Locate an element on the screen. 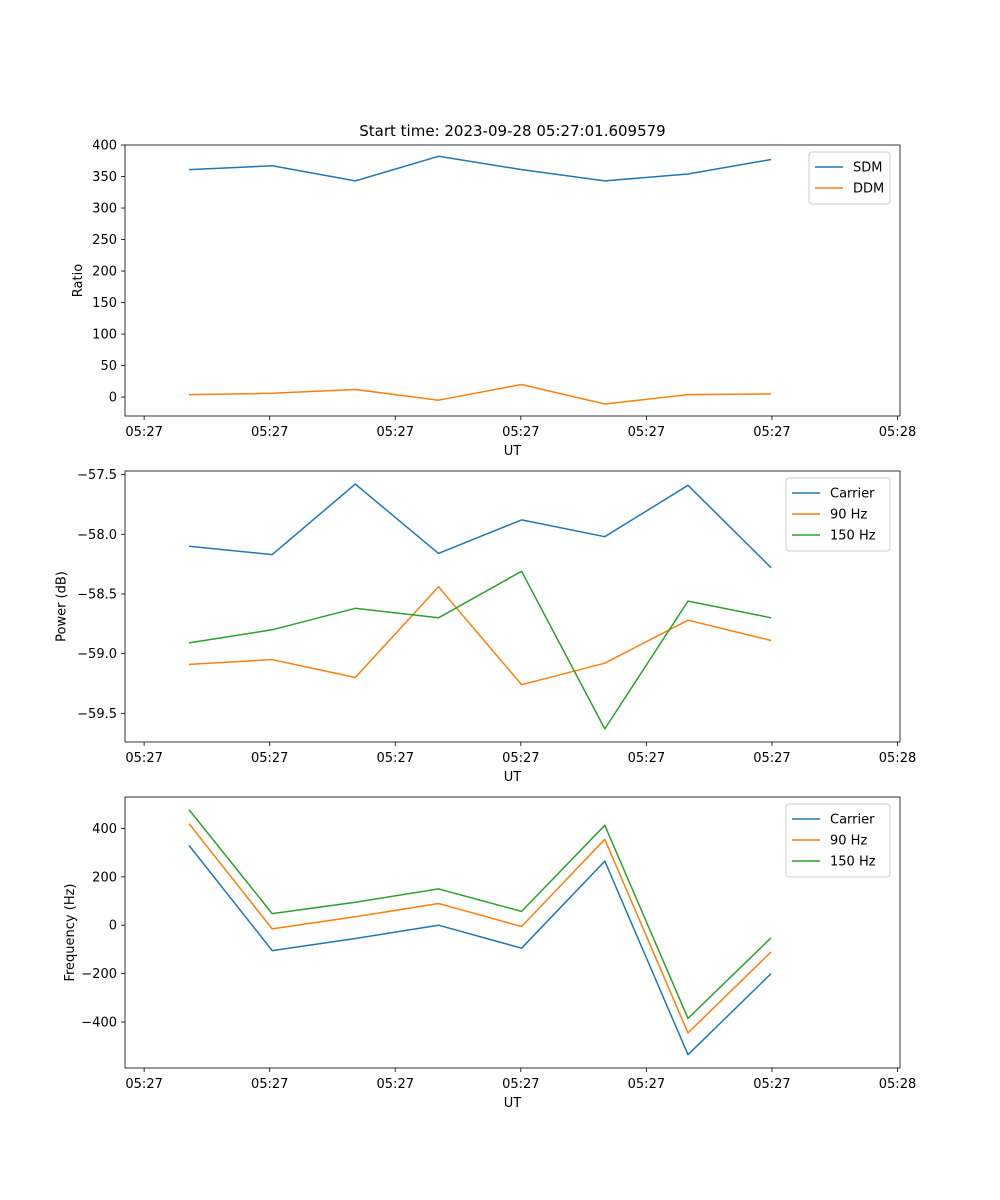 Image resolution: width=1000 pixels, height=1200 pixels. legend: SDM DDM is located at coordinates (849, 178).